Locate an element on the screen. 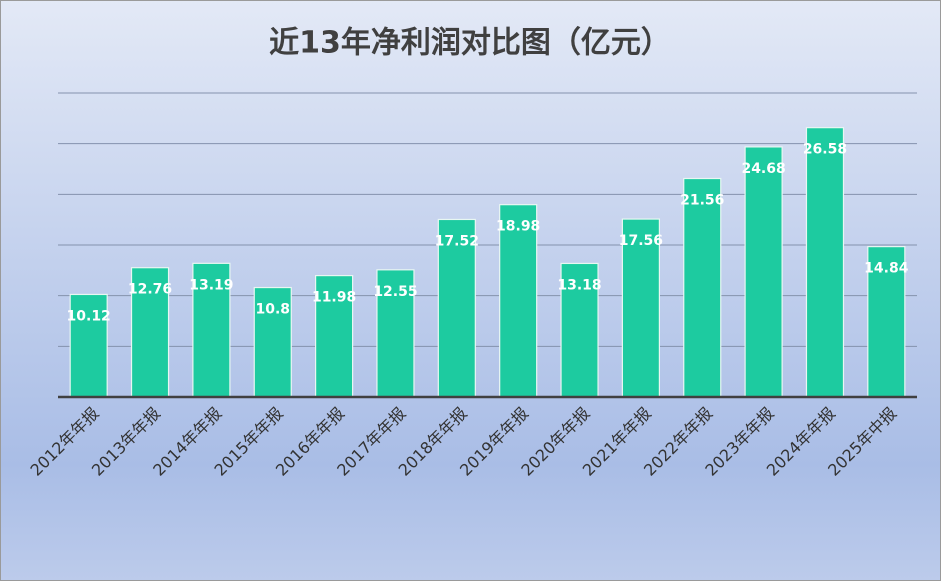 The width and height of the screenshot is (941, 581). data-label: 14.84 is located at coordinates (886, 269).